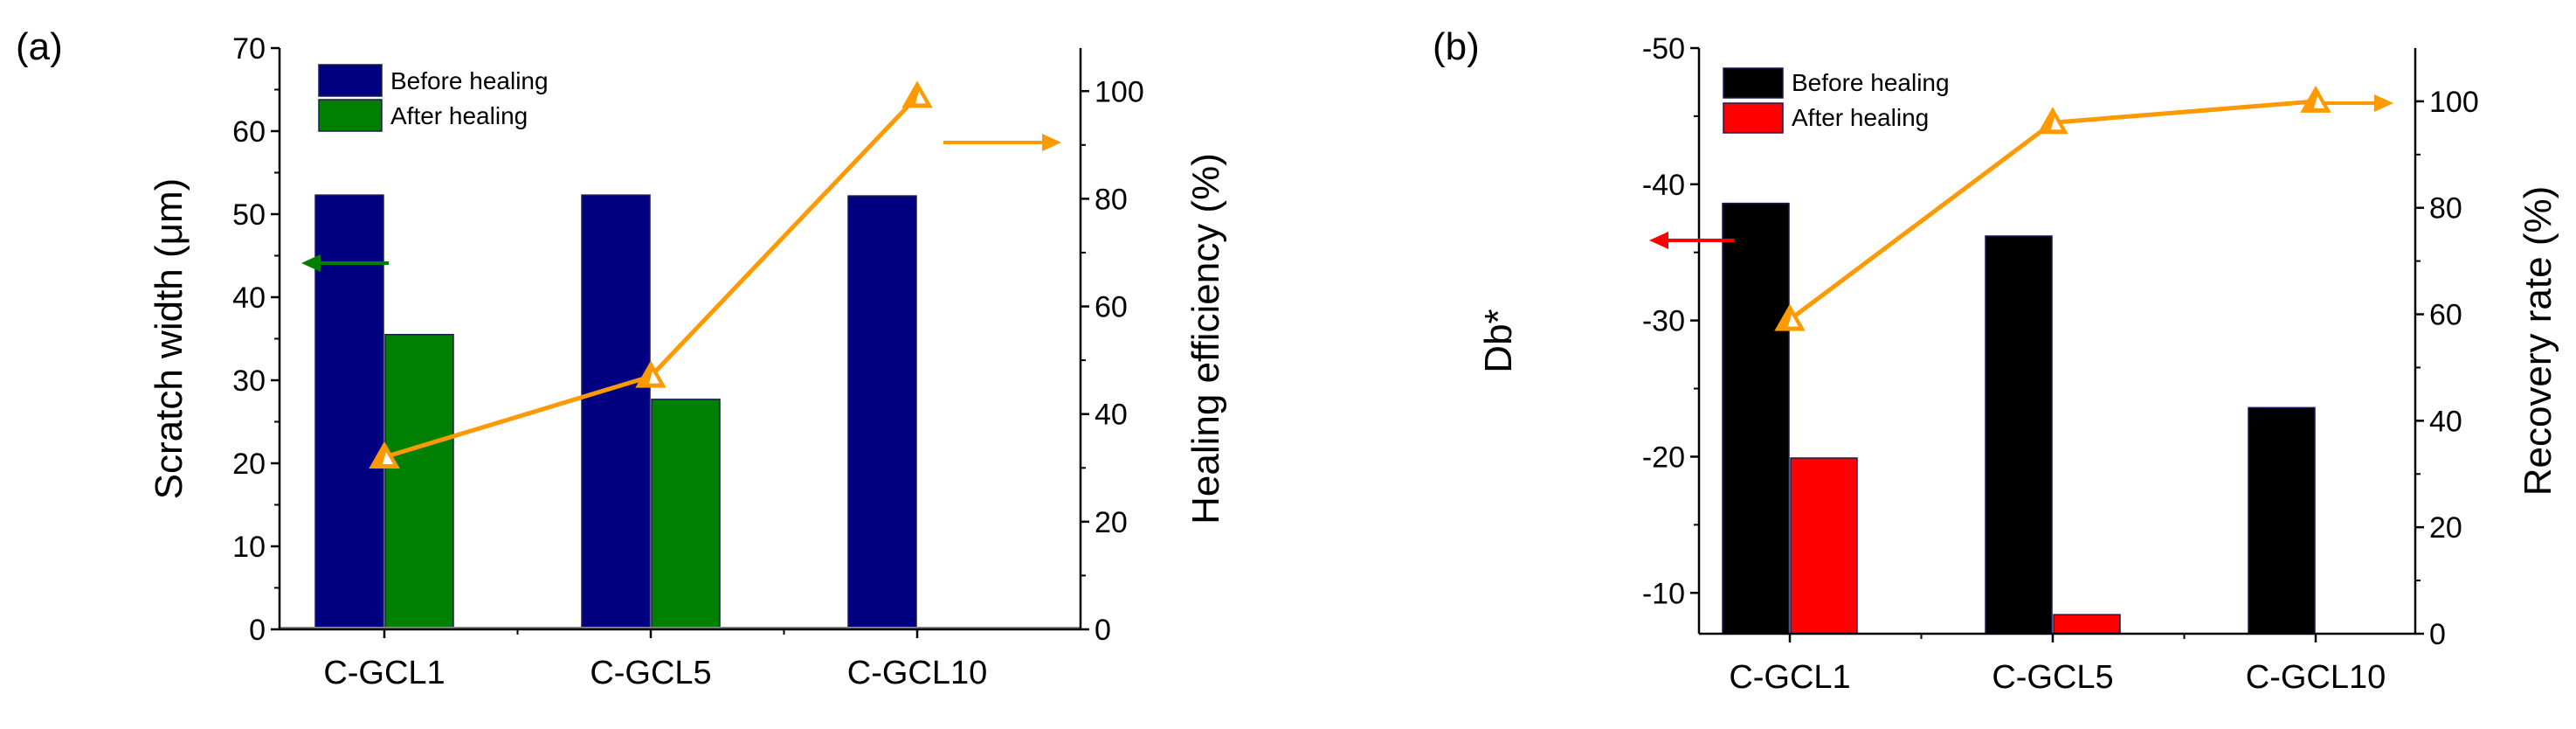  I want to click on y-tick-label: 20, so click(249, 464).